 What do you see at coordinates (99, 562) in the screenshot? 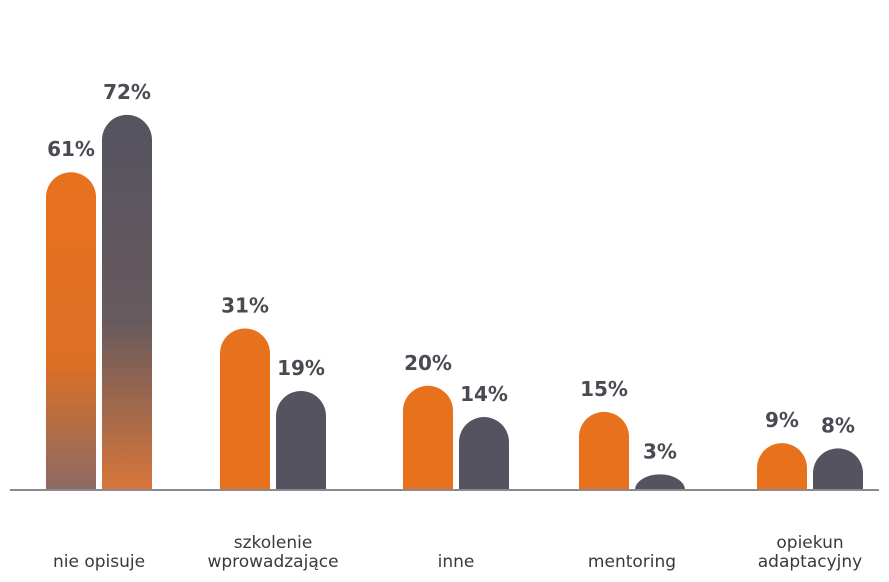
I see `category-label-0-line-0: nie opisuje` at bounding box center [99, 562].